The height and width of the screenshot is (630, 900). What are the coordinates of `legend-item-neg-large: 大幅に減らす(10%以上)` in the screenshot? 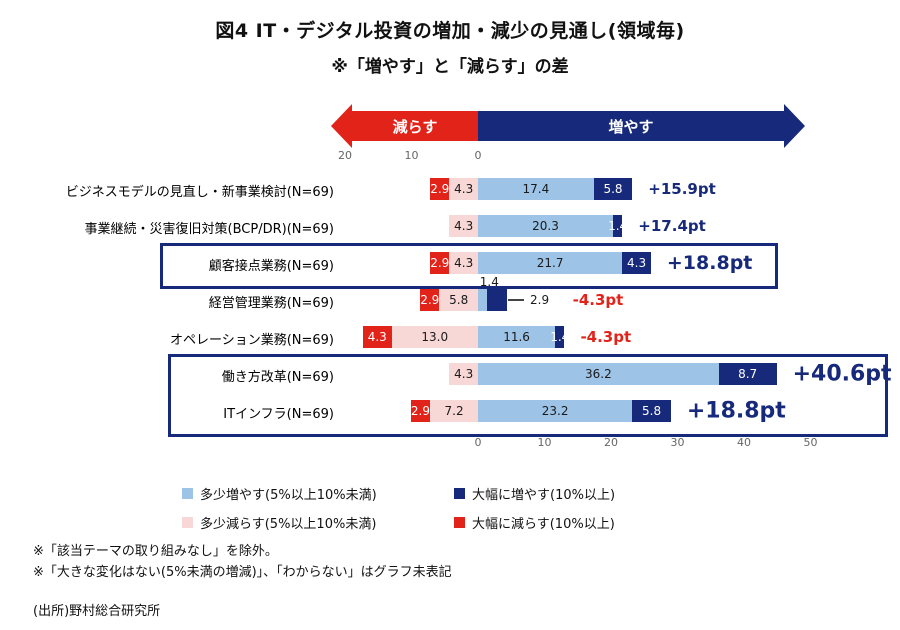 It's located at (534, 522).